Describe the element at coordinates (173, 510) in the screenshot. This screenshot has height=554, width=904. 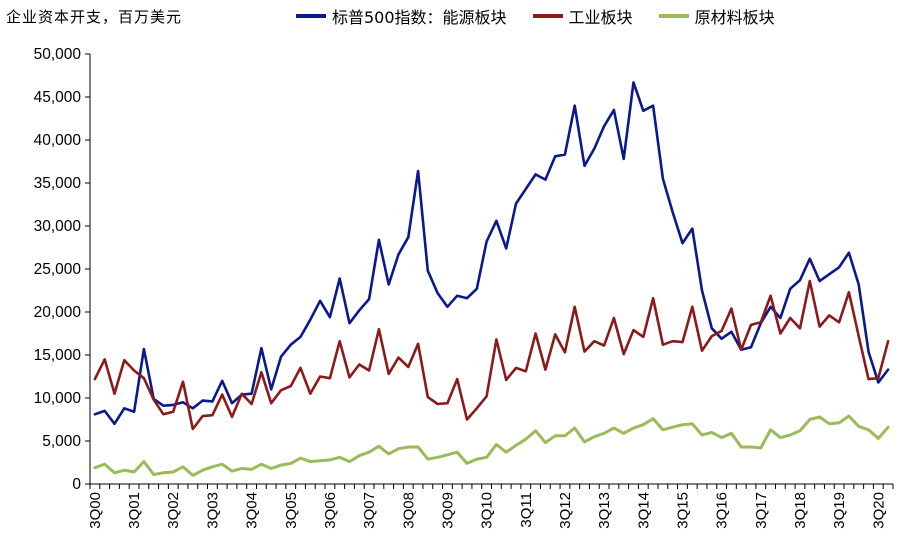
I see `x-tick-label: 3Q02` at that location.